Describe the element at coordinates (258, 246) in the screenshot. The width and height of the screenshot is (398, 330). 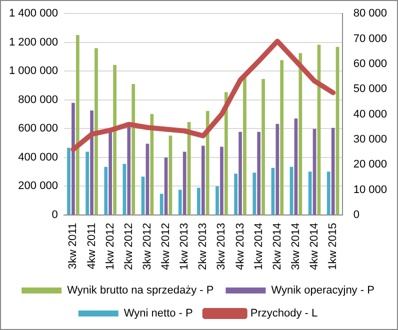
I see `x-tick-label: 1kw 2014` at that location.